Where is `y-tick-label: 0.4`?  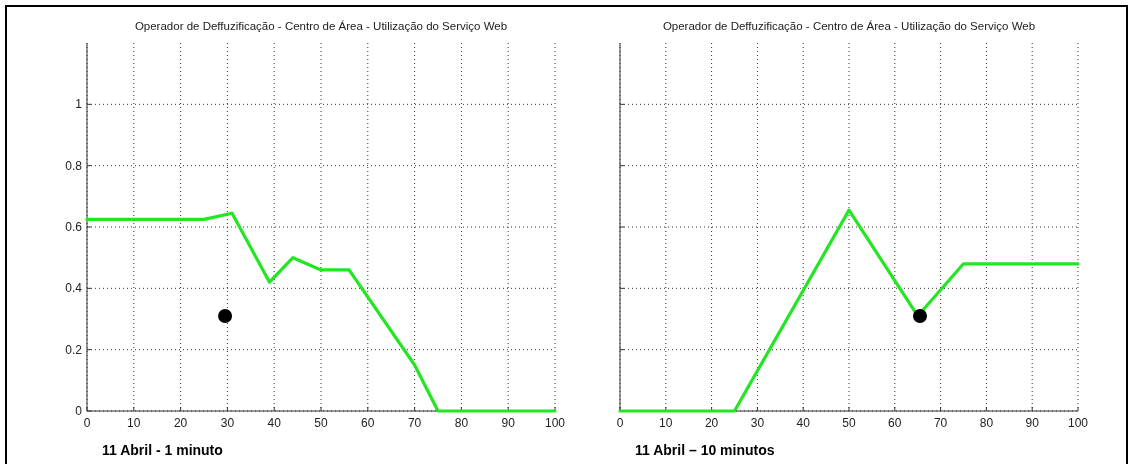 y-tick-label: 0.4 is located at coordinates (74, 288).